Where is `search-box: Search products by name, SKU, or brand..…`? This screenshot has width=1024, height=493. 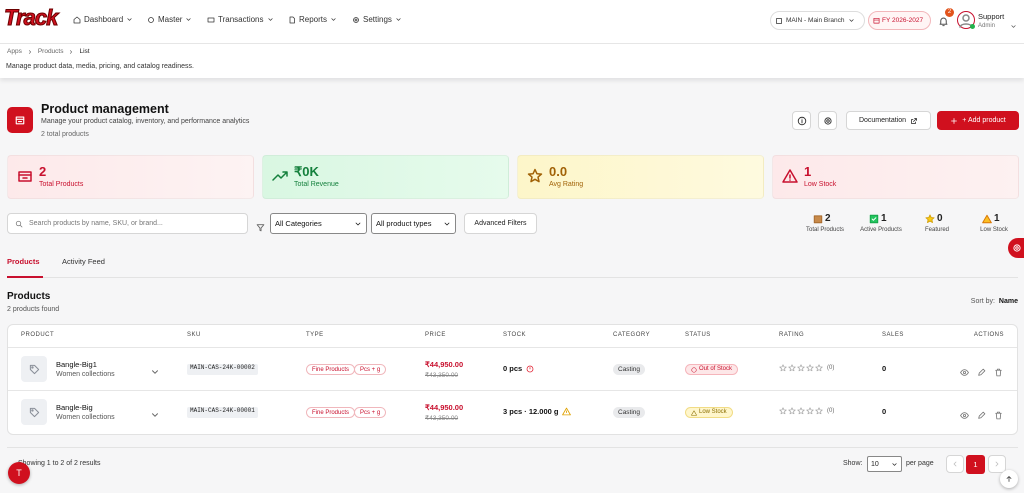 search-box: Search products by name, SKU, or brand..… is located at coordinates (127, 223).